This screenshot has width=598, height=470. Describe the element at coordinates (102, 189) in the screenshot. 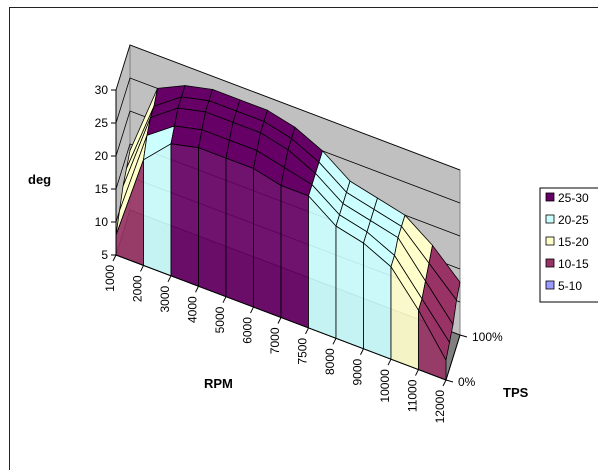

I see `z-tick-label: 15` at that location.